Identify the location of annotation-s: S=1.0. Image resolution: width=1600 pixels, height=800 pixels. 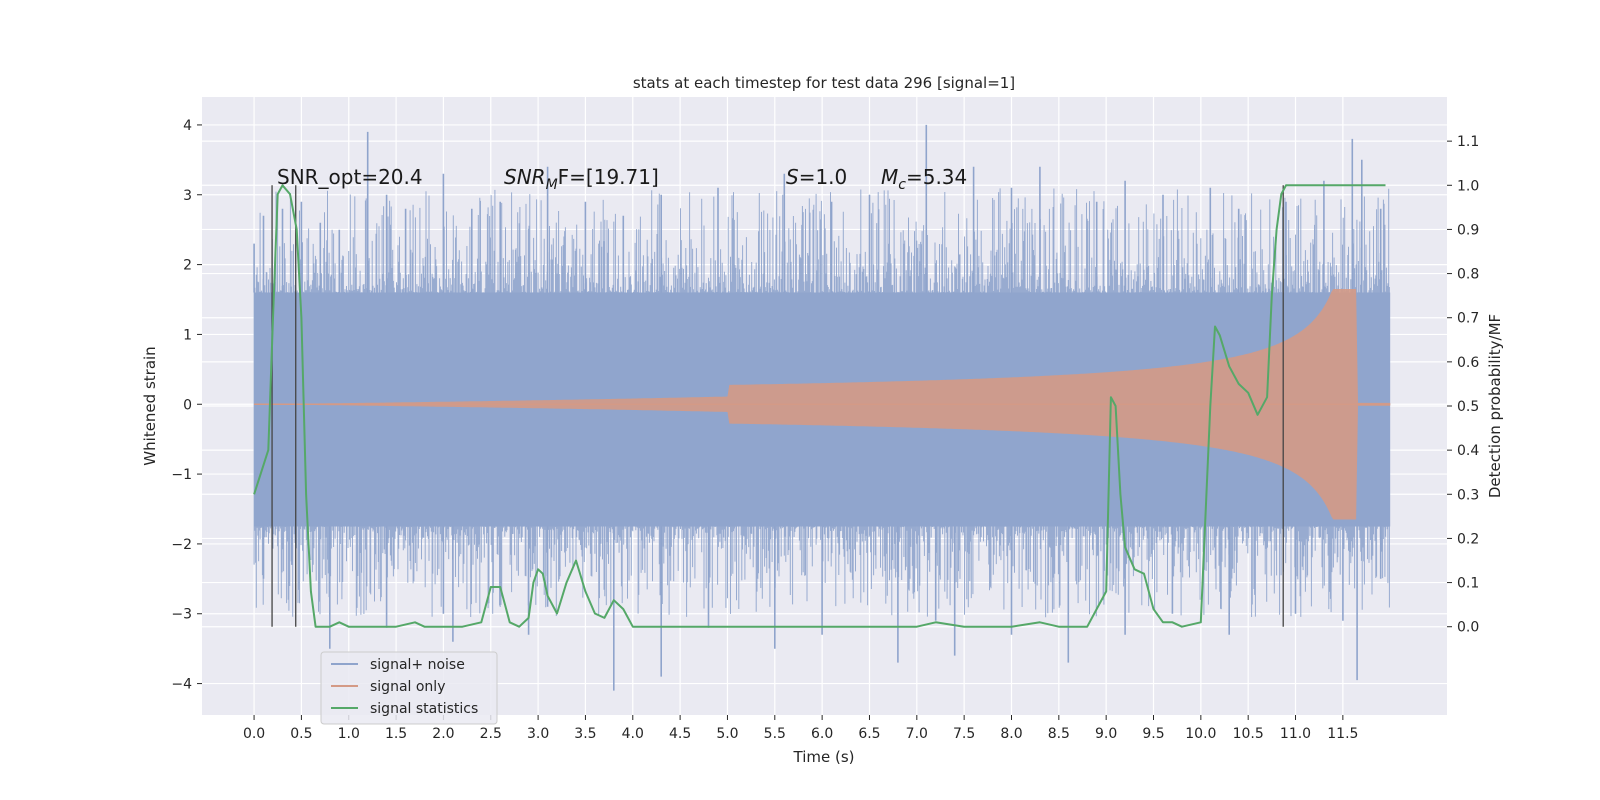
(816, 177).